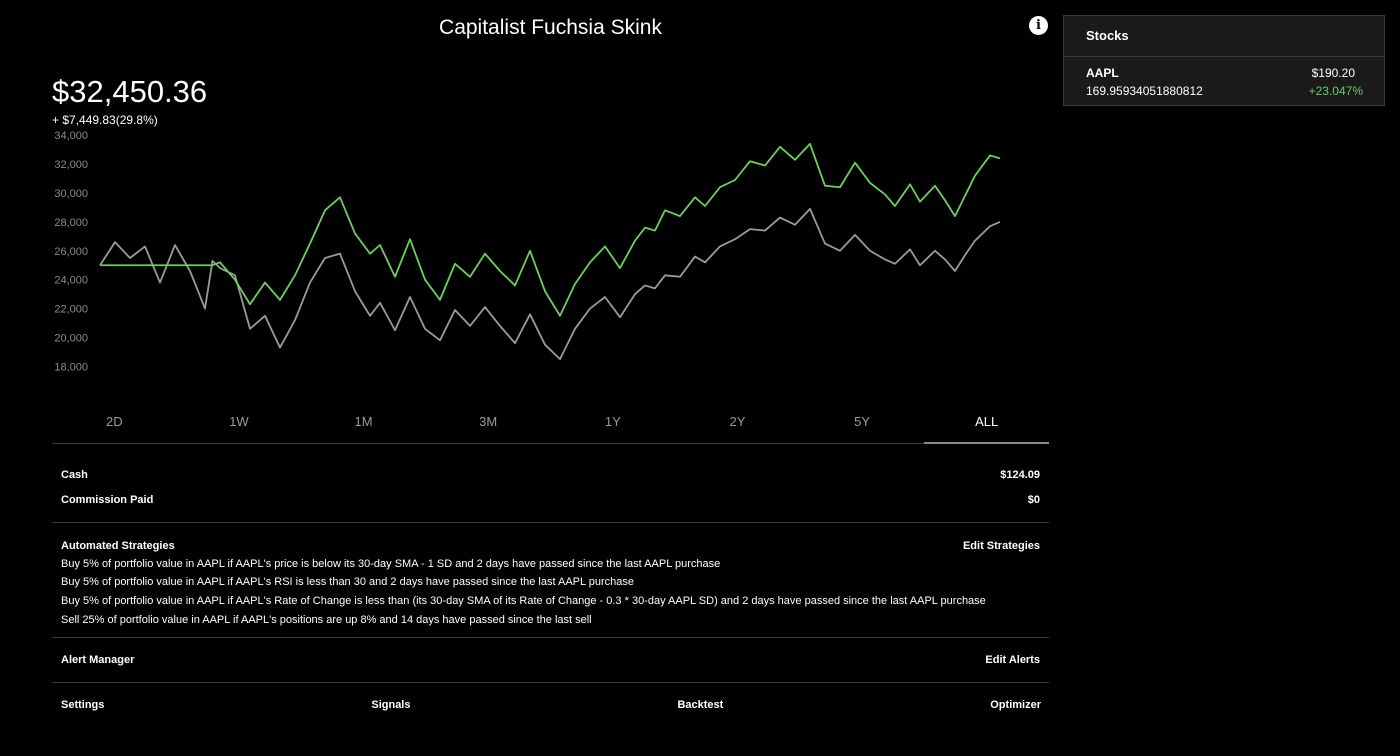  Describe the element at coordinates (71, 367) in the screenshot. I see `y-axis-tick: 18,000` at that location.